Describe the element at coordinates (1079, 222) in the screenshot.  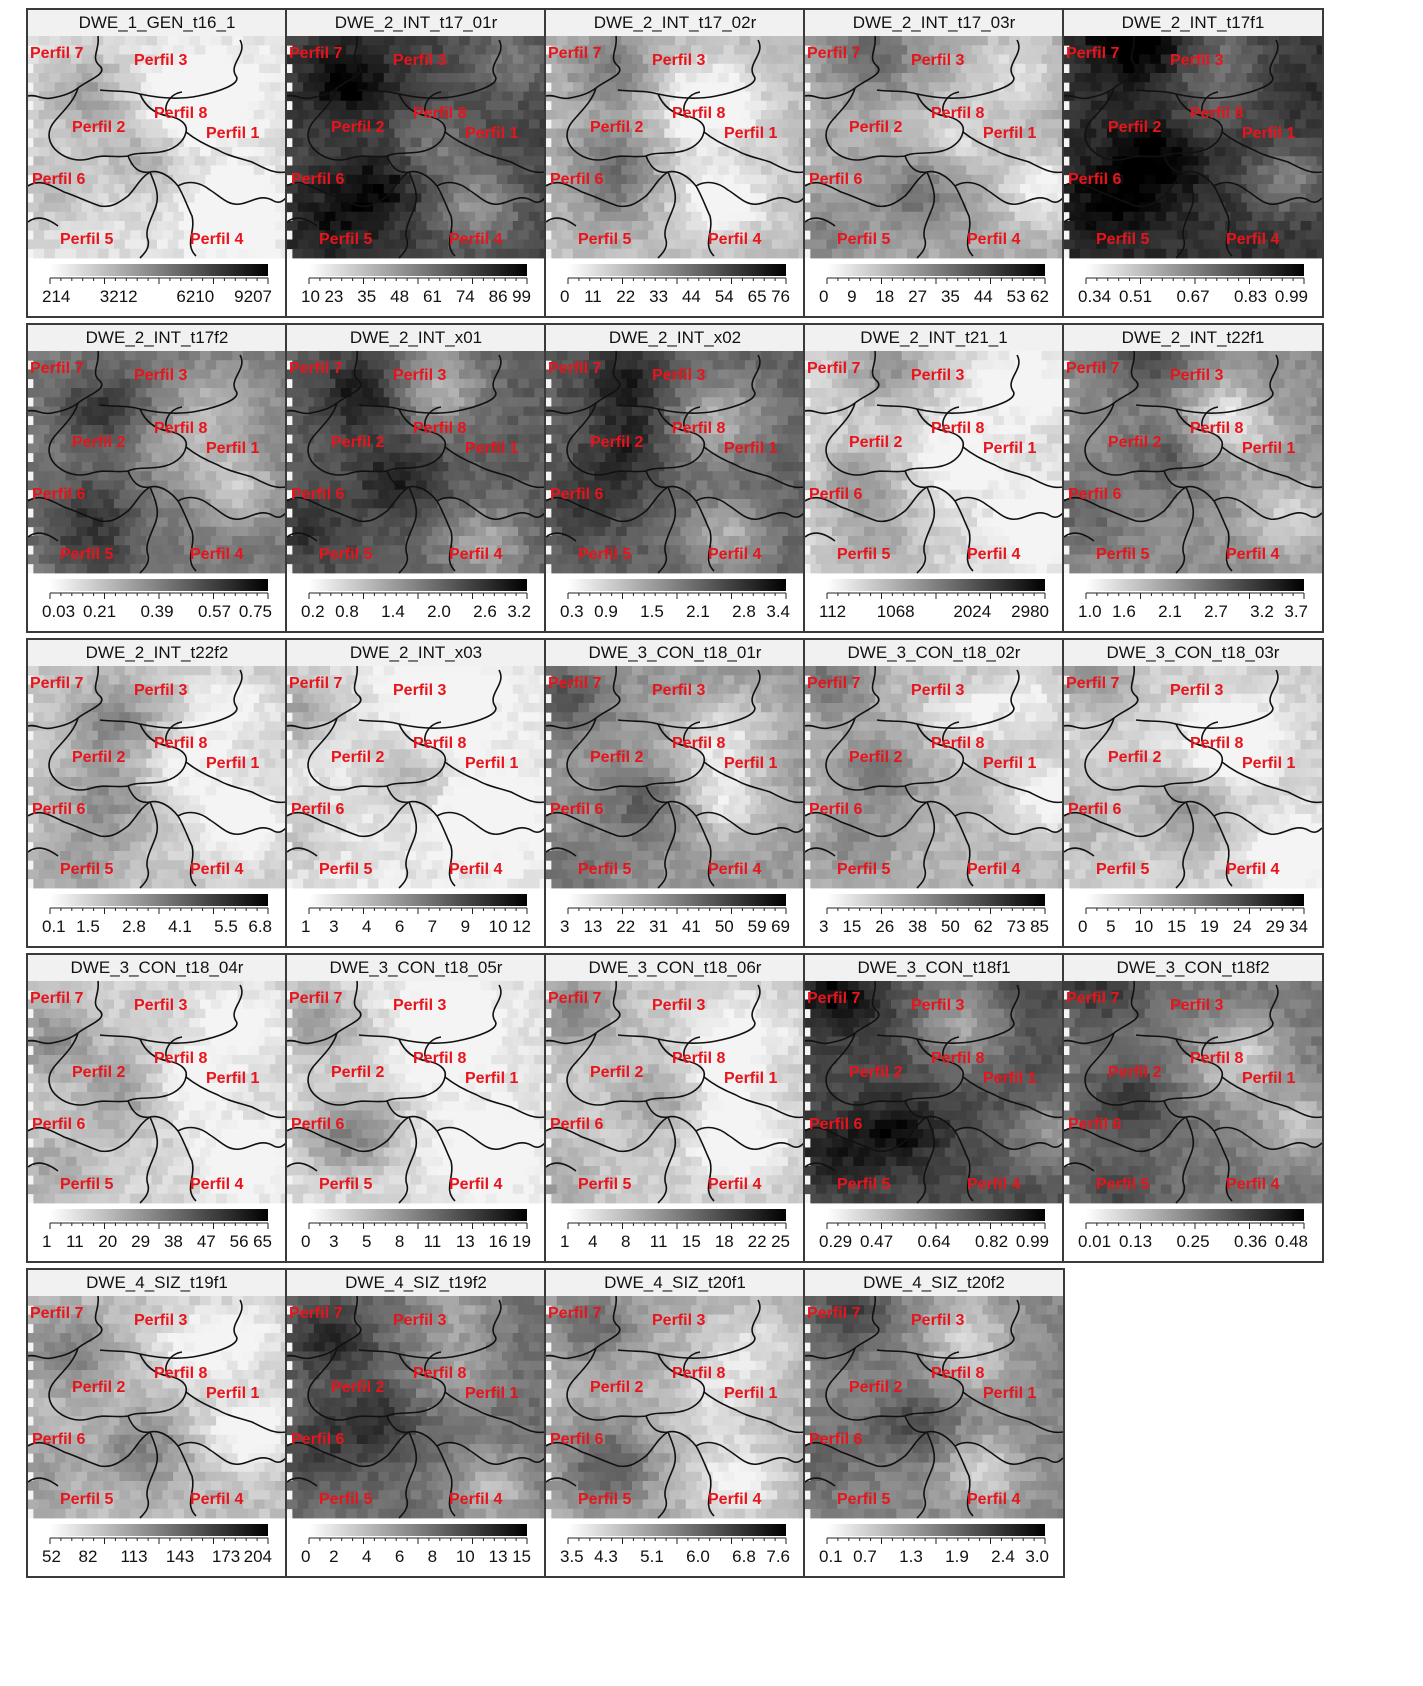
I see `profile-boundary-line` at that location.